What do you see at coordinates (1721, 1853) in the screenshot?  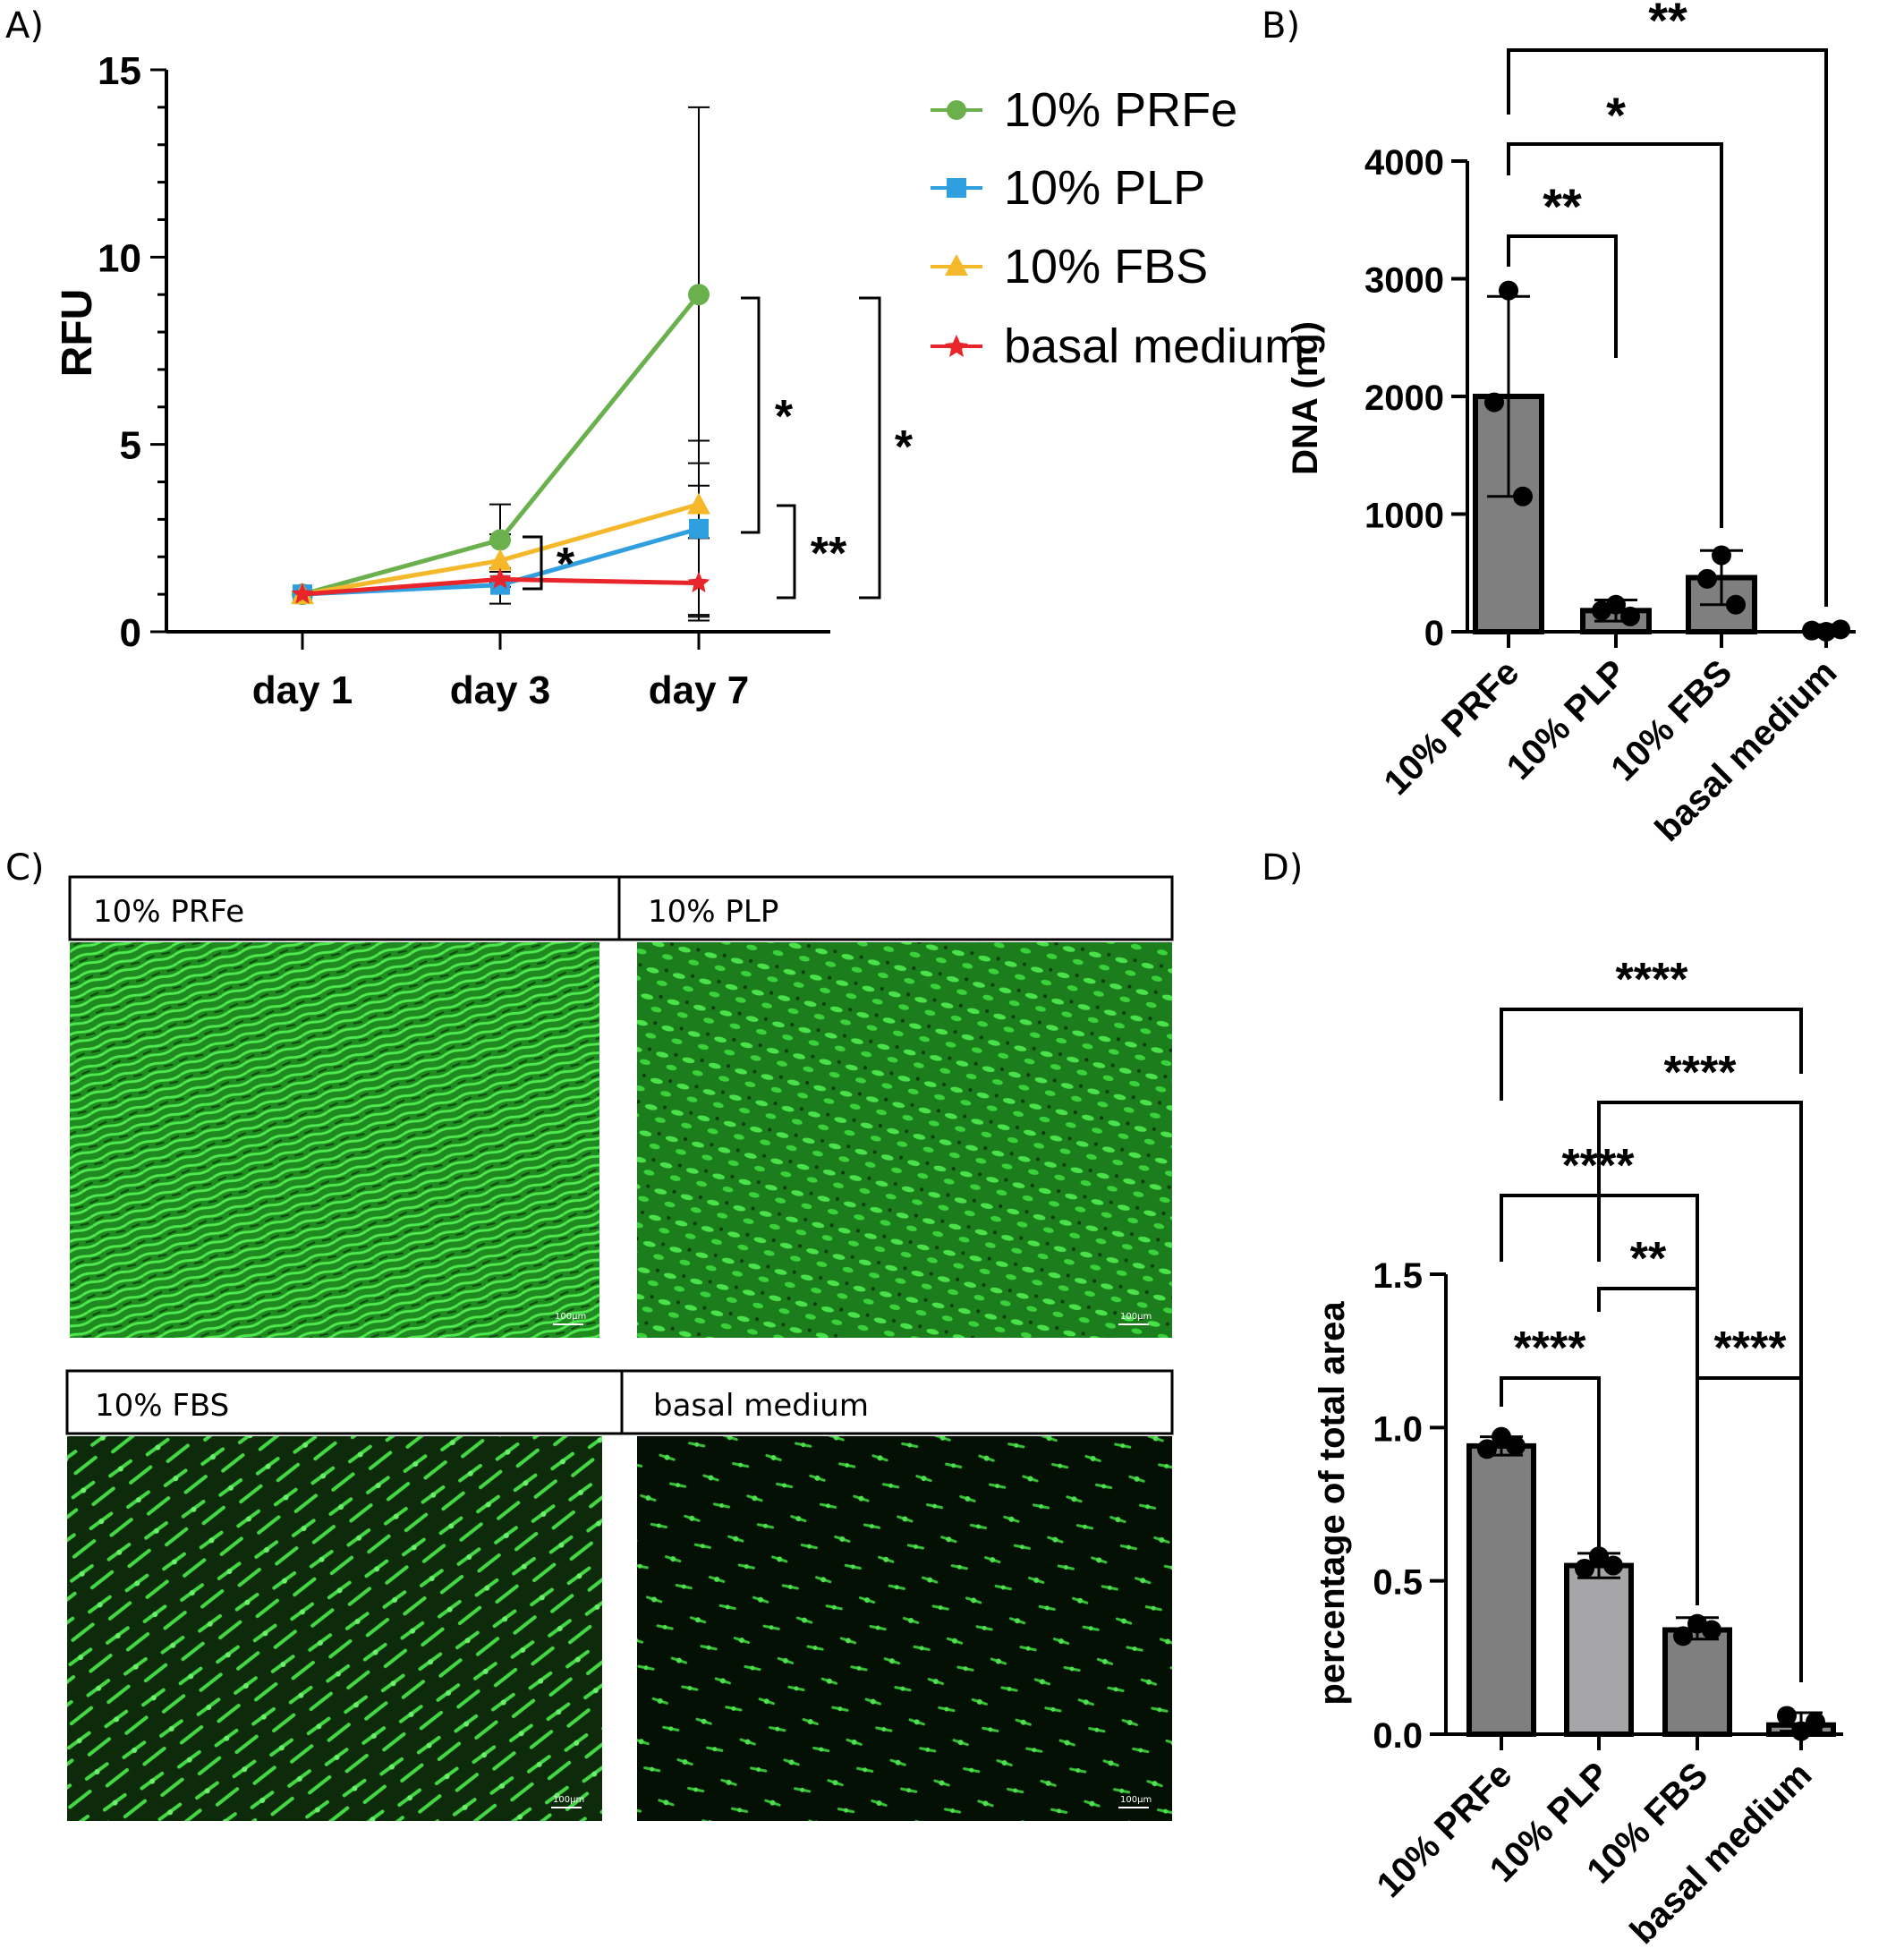 I see `chart-d-x-tick-label: basal medium` at bounding box center [1721, 1853].